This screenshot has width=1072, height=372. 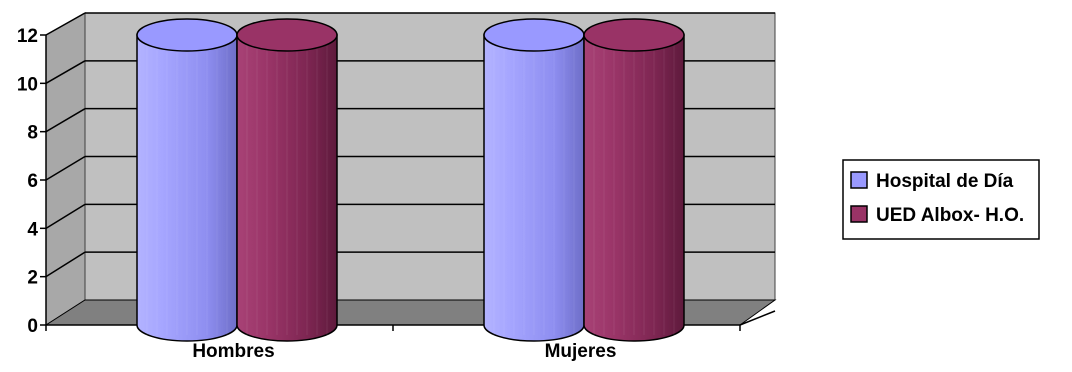 I want to click on bar-hospital-de-dia-hombres, so click(x=187, y=180).